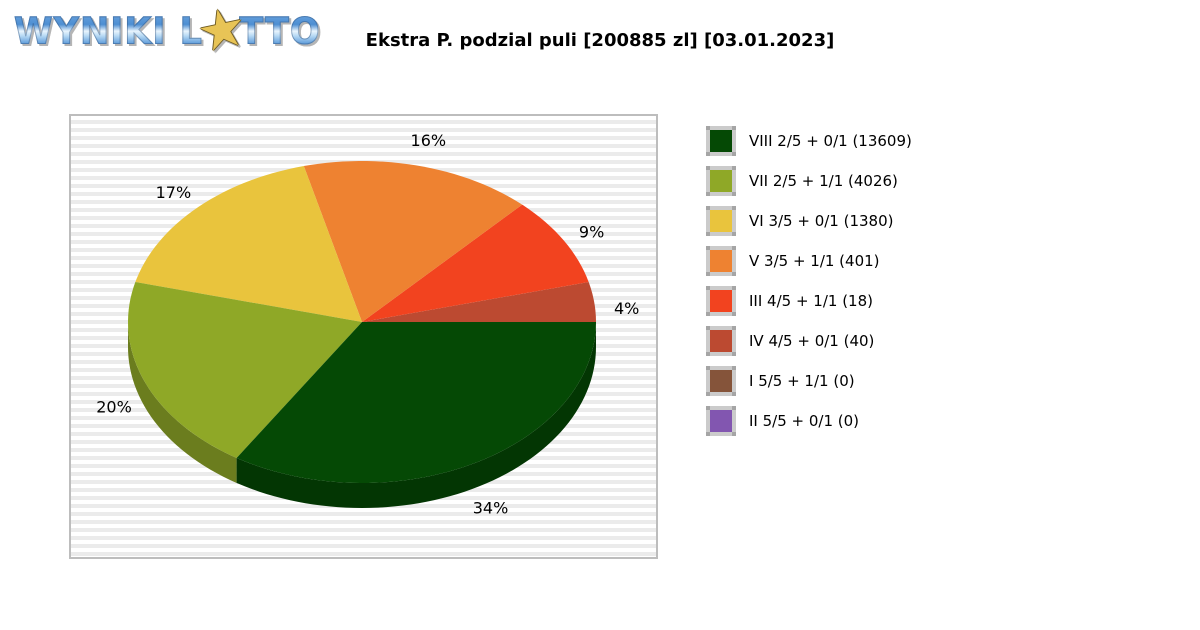 The image size is (1200, 630). I want to click on legend-item: IV 4/5 + 0/1 (40), so click(809, 341).